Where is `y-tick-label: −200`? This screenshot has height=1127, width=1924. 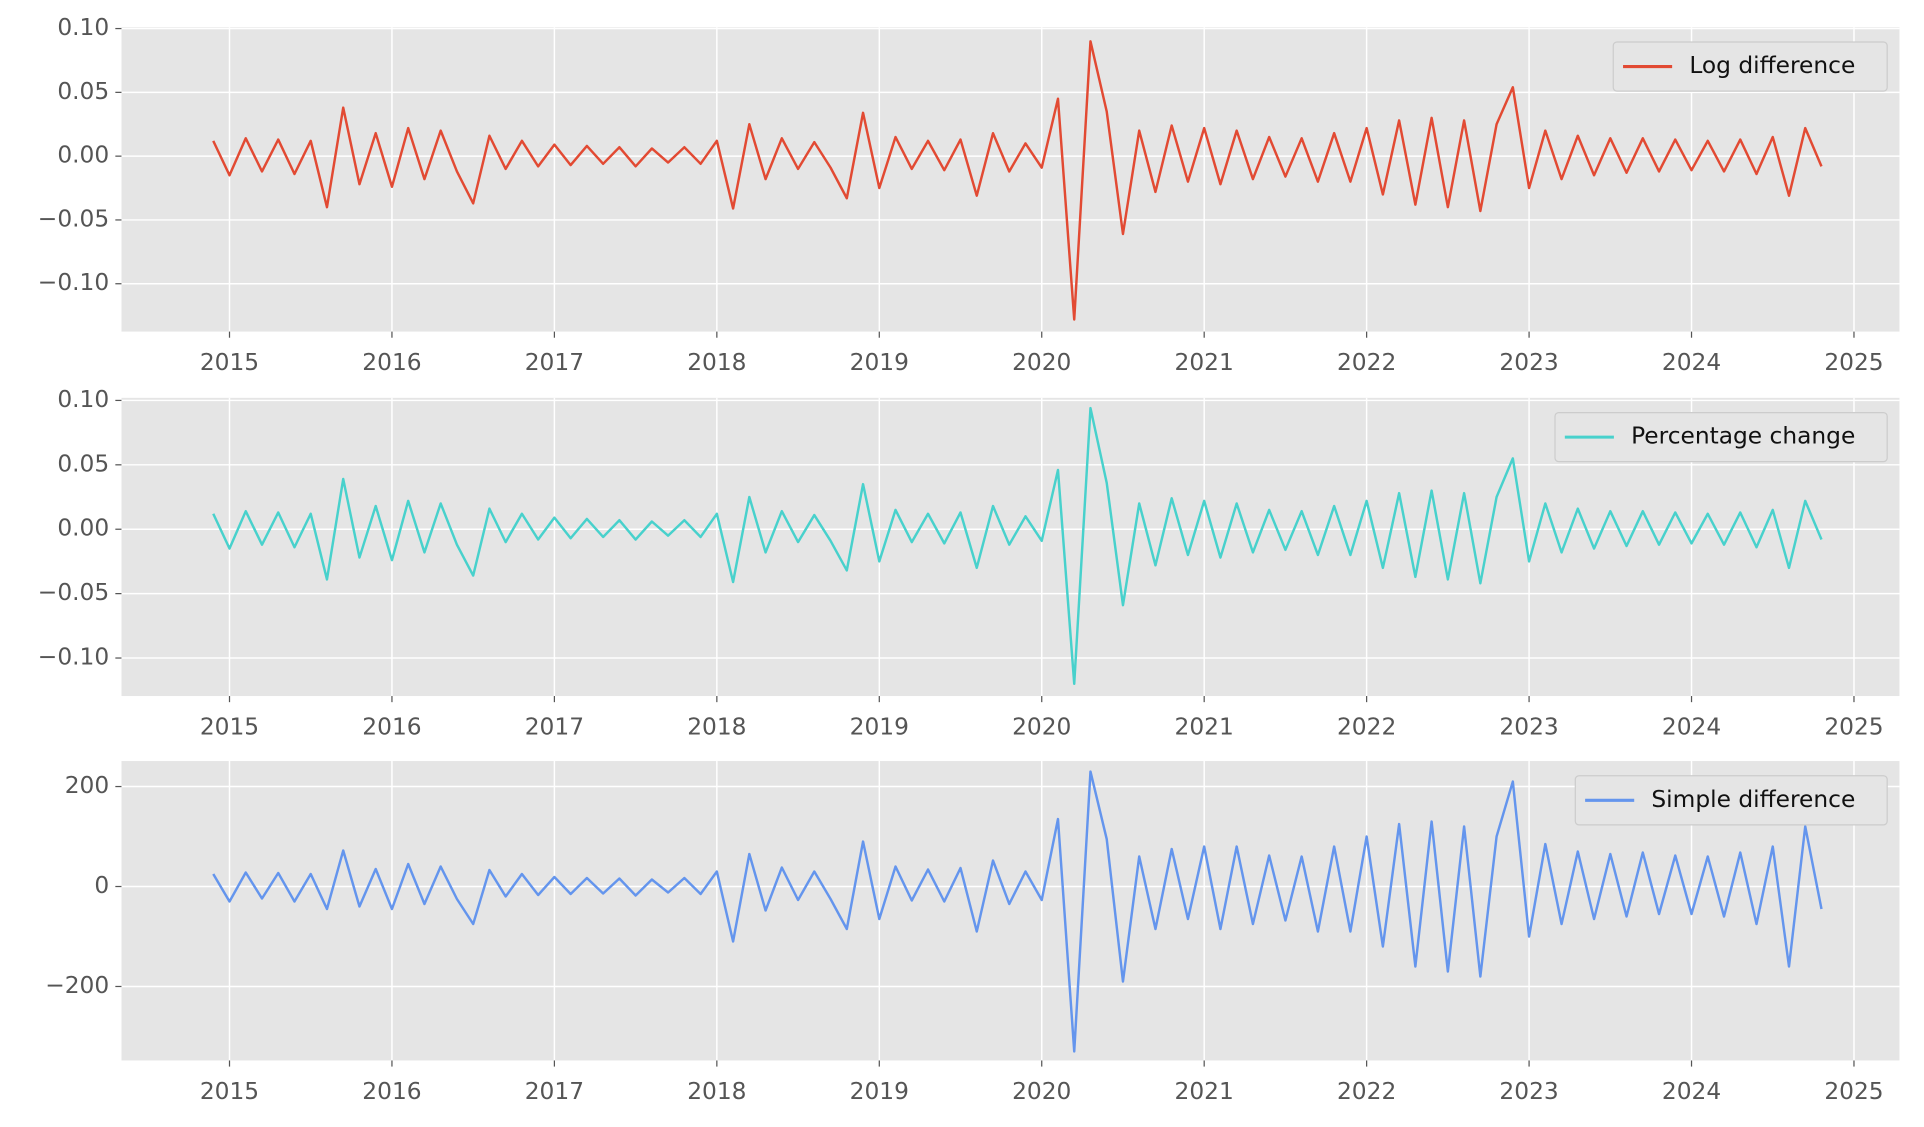
y-tick-label: −200 is located at coordinates (77, 985).